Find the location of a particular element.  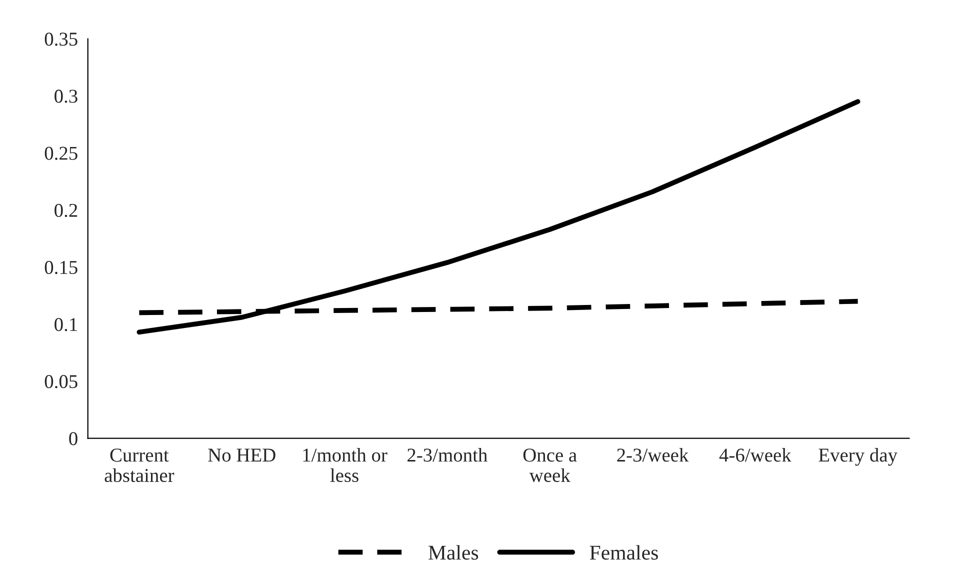

x-tick-label: Every day is located at coordinates (858, 457).